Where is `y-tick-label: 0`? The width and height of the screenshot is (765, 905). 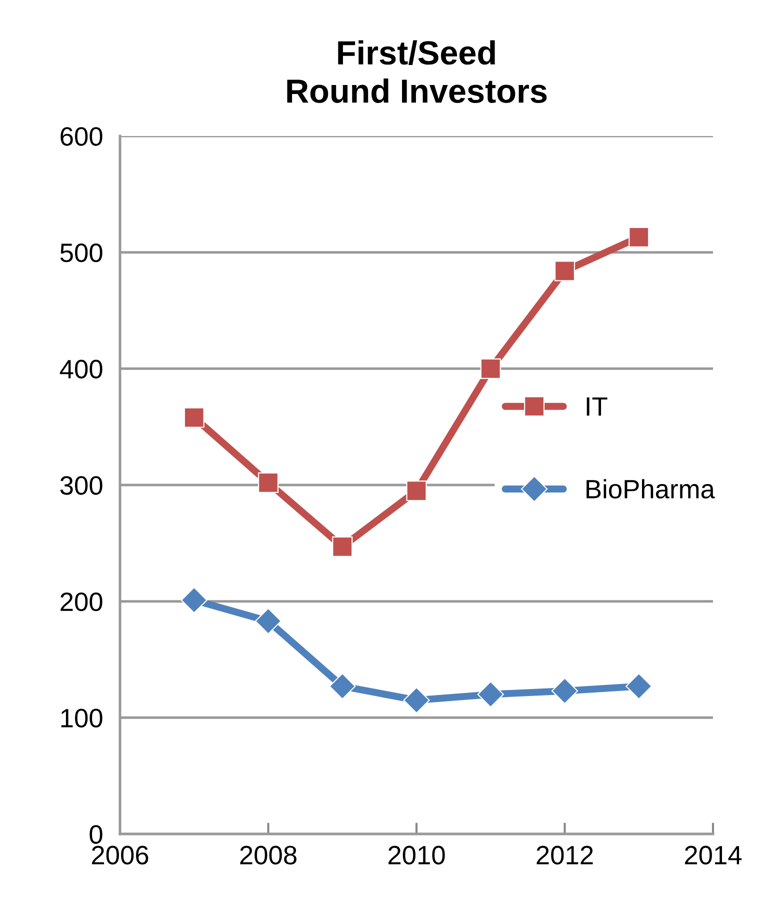
y-tick-label: 0 is located at coordinates (96, 834).